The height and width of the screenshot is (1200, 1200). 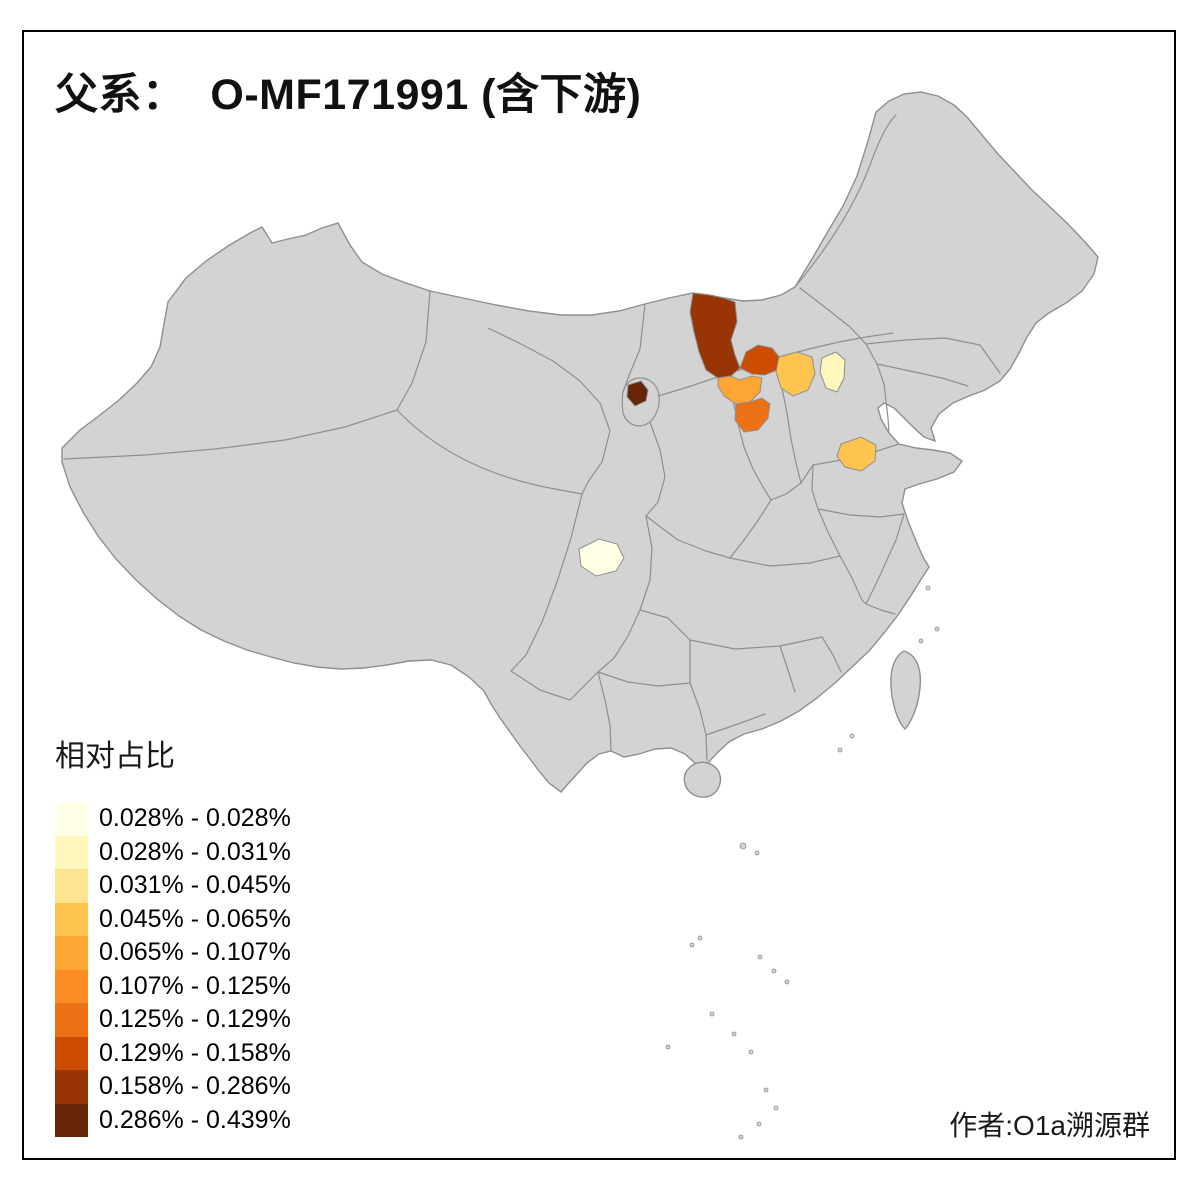 What do you see at coordinates (195, 918) in the screenshot?
I see `legend-label: 0.045% - 0.065%` at bounding box center [195, 918].